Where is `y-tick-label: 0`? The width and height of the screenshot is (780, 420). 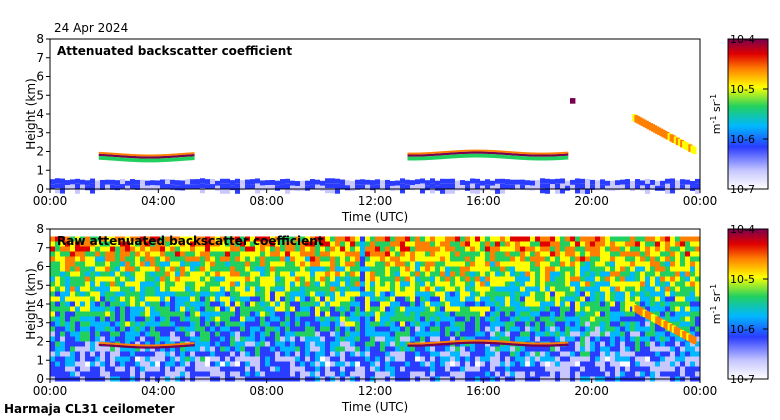 y-tick-label: 0 is located at coordinates (40, 189).